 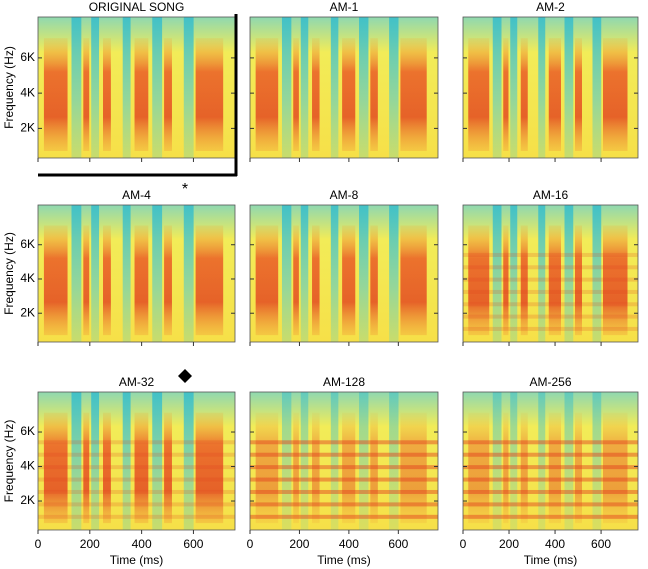 I want to click on panel-title: AM-2, so click(x=550, y=7).